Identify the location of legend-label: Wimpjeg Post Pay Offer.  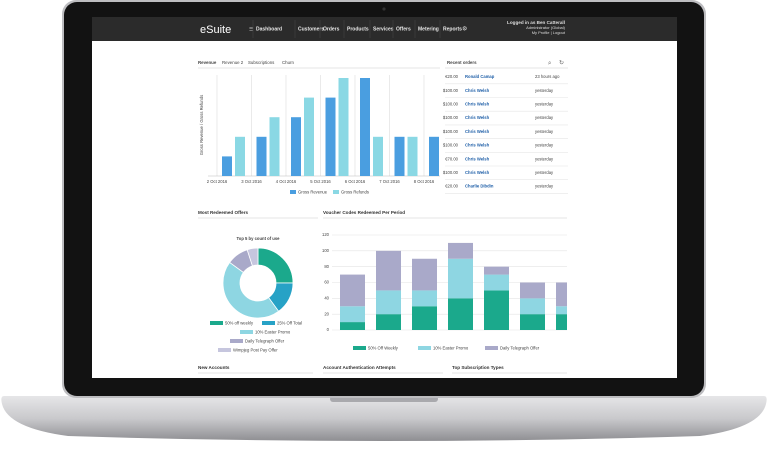
(255, 349).